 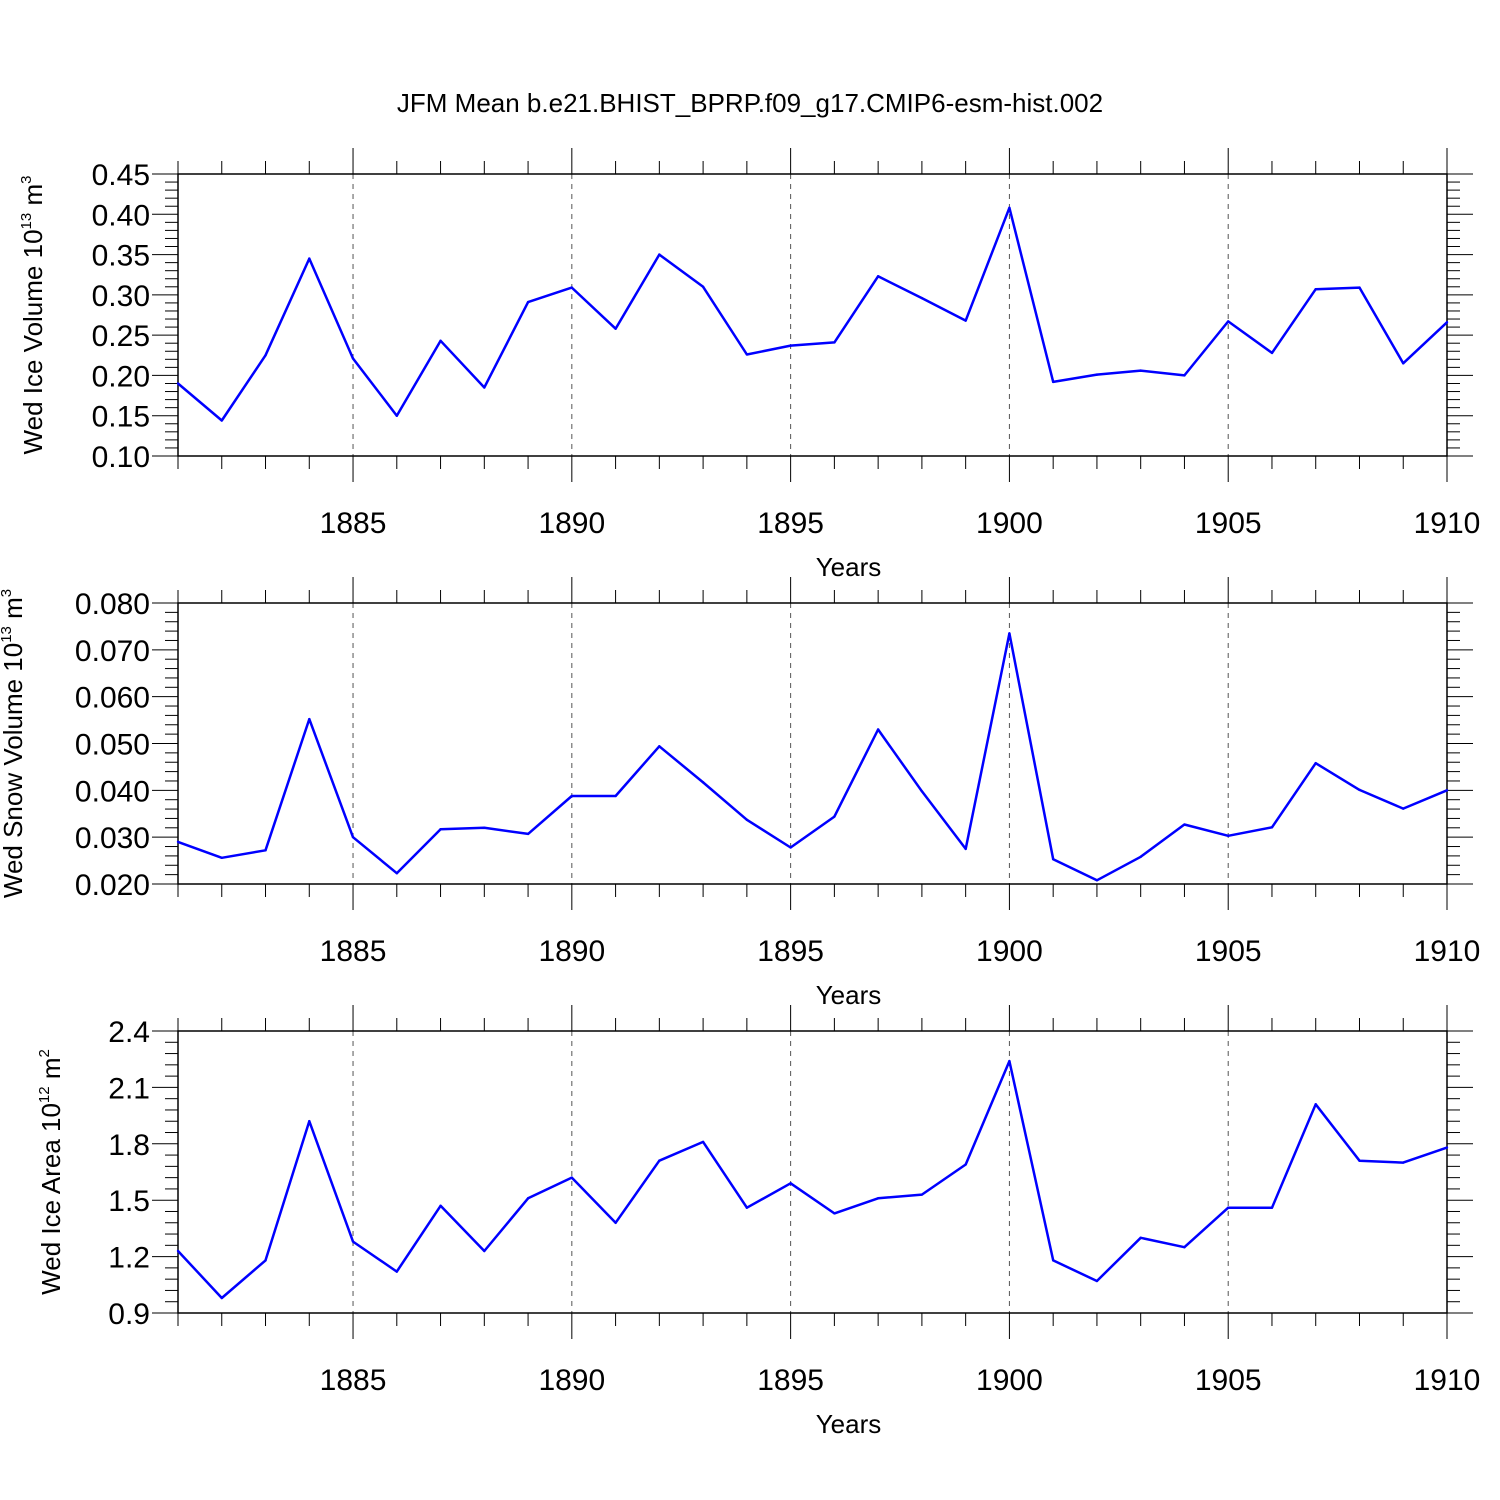 What do you see at coordinates (129, 1088) in the screenshot?
I see `y-tick-label: 2.1` at bounding box center [129, 1088].